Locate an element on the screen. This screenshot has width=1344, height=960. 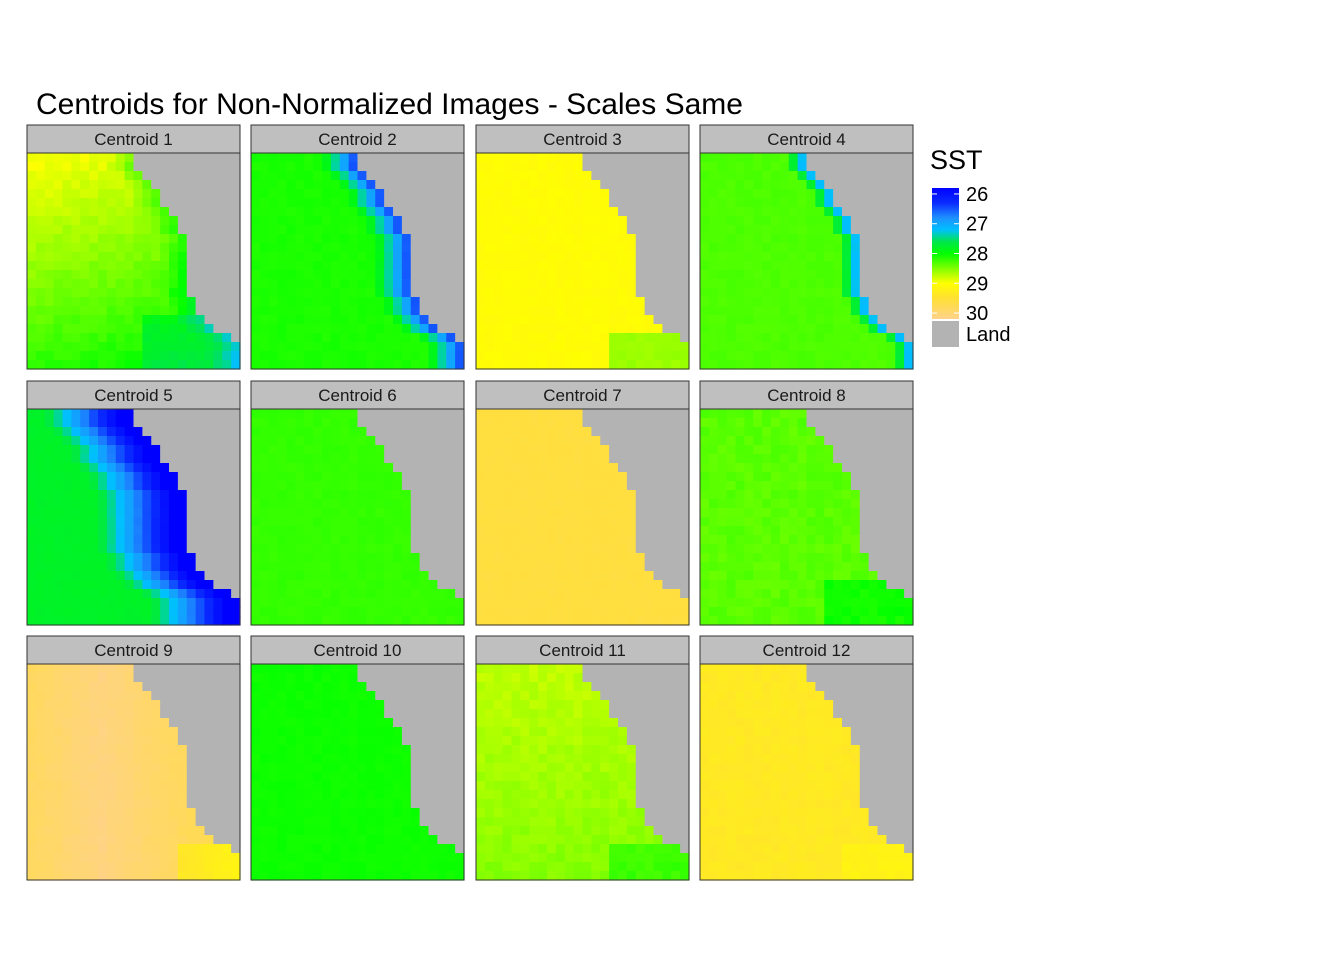
facet-strip is located at coordinates (357, 395).